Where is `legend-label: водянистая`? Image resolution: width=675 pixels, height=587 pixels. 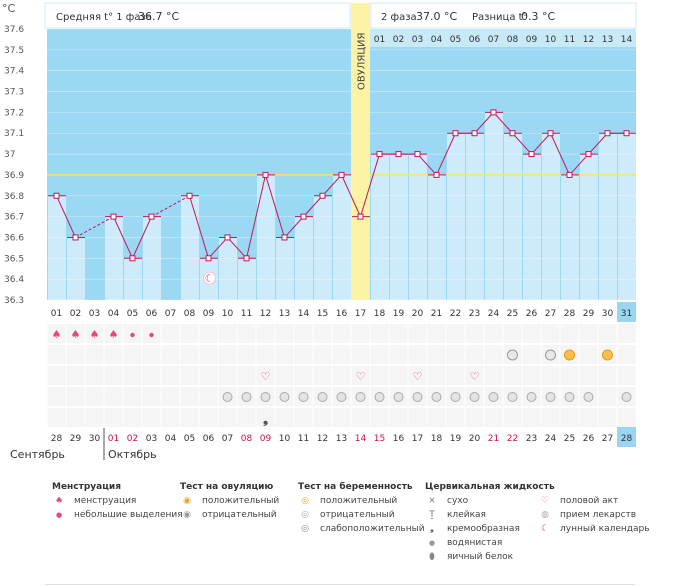
legend-label: водянистая is located at coordinates (475, 543).